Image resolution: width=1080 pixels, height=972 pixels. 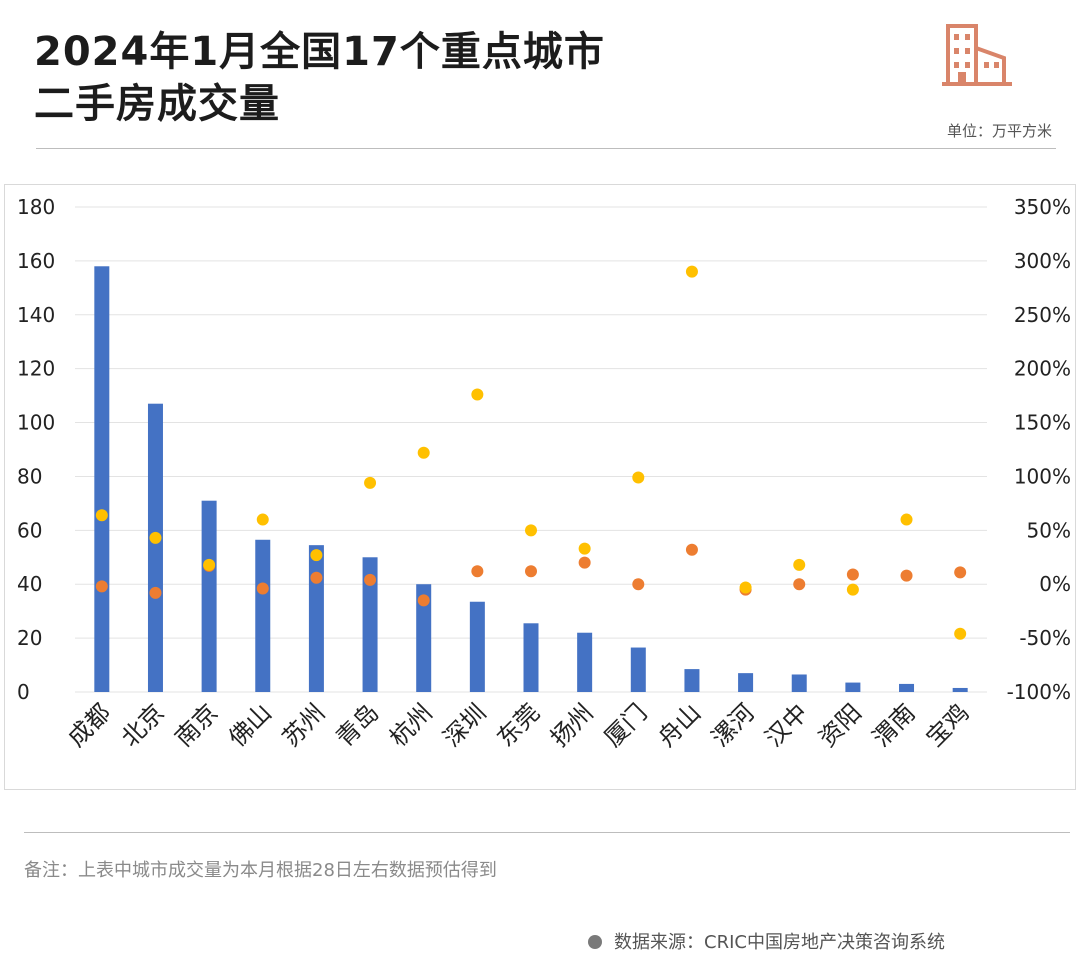 I want to click on data-source: 数据来源：CRIC中国房地产决策咨询系统, so click(x=766, y=941).